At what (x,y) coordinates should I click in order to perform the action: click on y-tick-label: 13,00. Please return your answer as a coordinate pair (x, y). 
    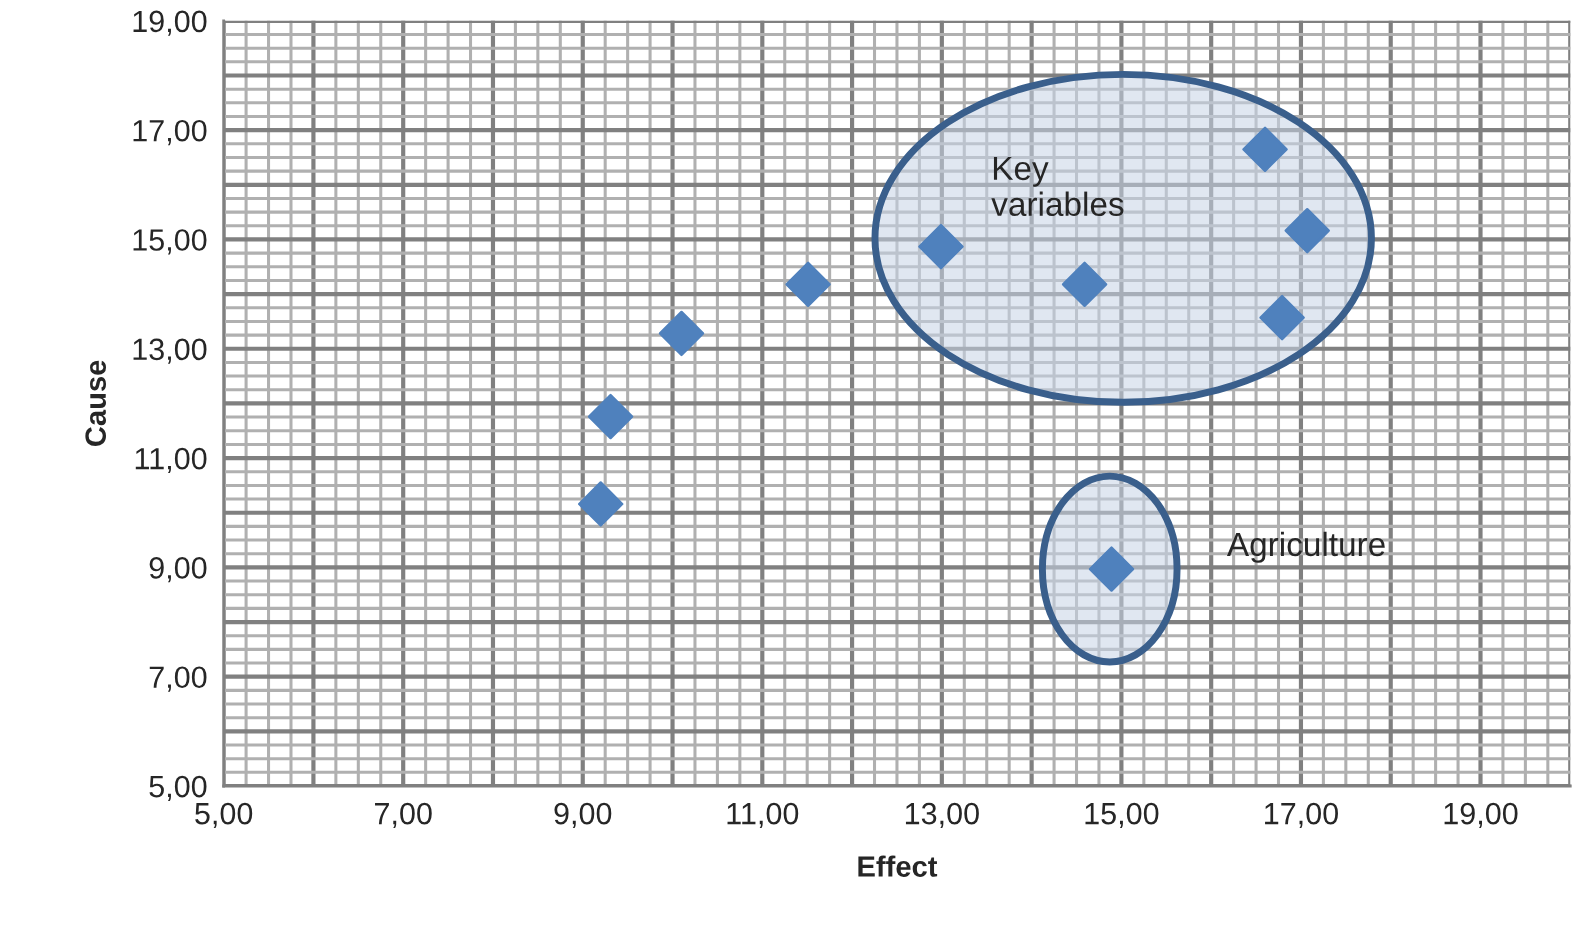
    Looking at the image, I should click on (170, 351).